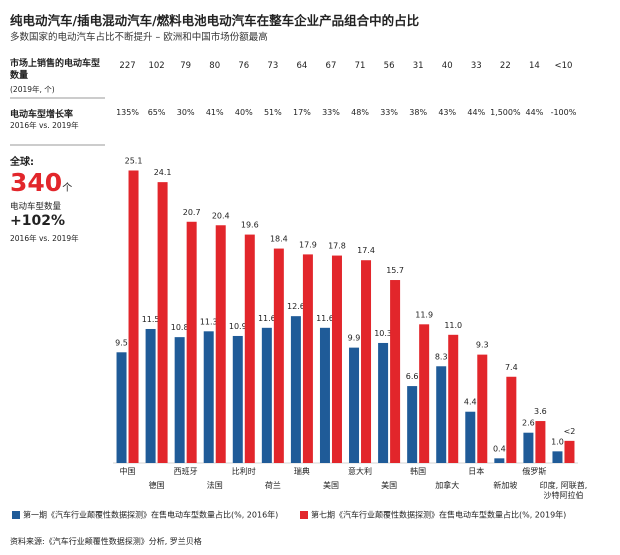  What do you see at coordinates (302, 112) in the screenshot?
I see `growth-value: 17%` at bounding box center [302, 112].